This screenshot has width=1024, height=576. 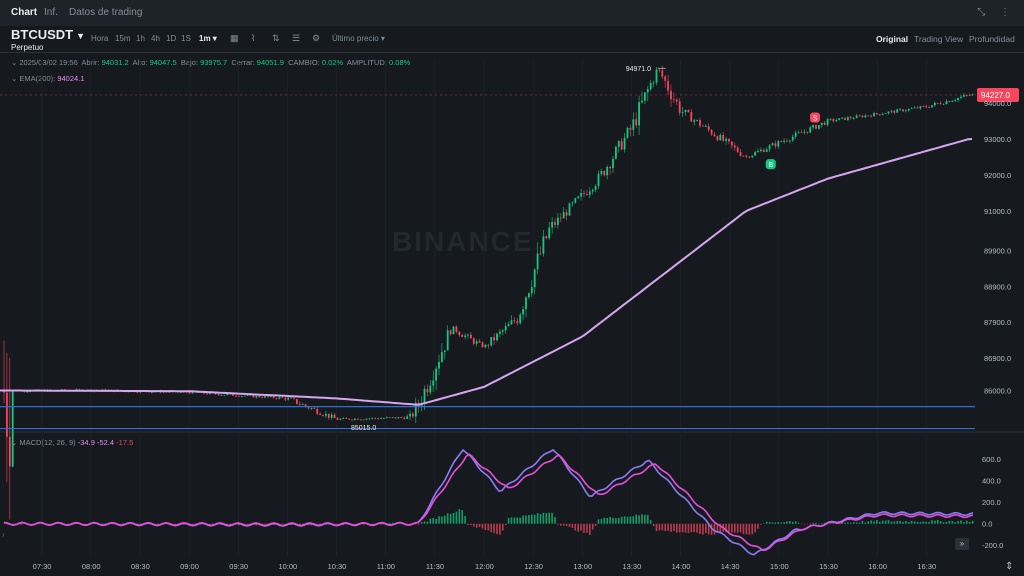 What do you see at coordinates (234, 38) in the screenshot?
I see `calendar-icon: ▦` at bounding box center [234, 38].